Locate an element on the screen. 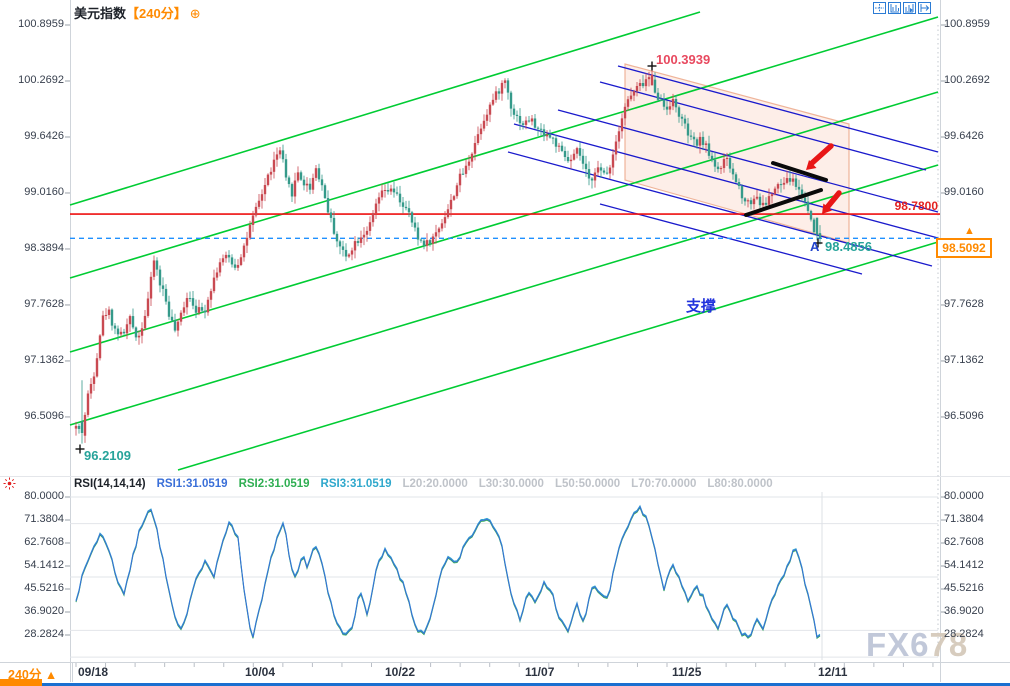  right-axis-chart-icon is located at coordinates (909, 8).